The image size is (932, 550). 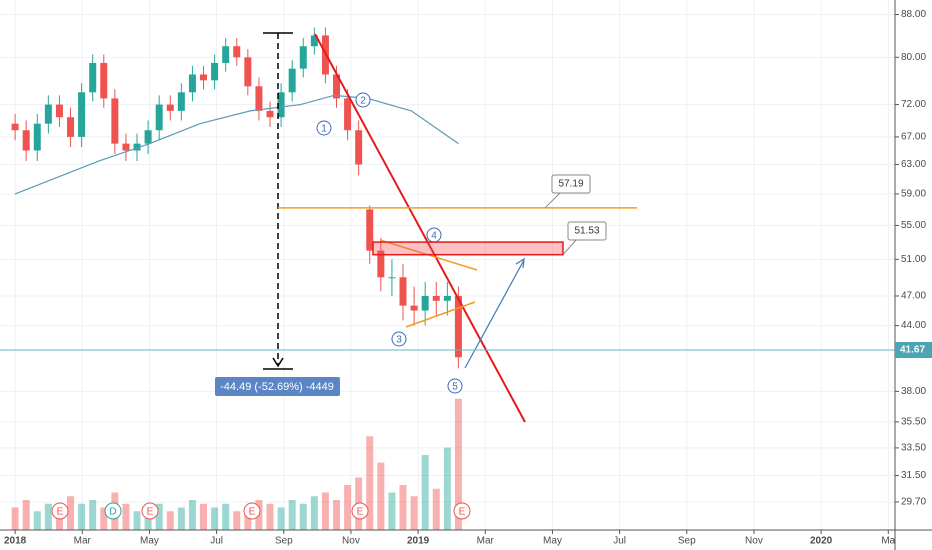 What do you see at coordinates (913, 14) in the screenshot?
I see `y-tick-label: 88.00` at bounding box center [913, 14].